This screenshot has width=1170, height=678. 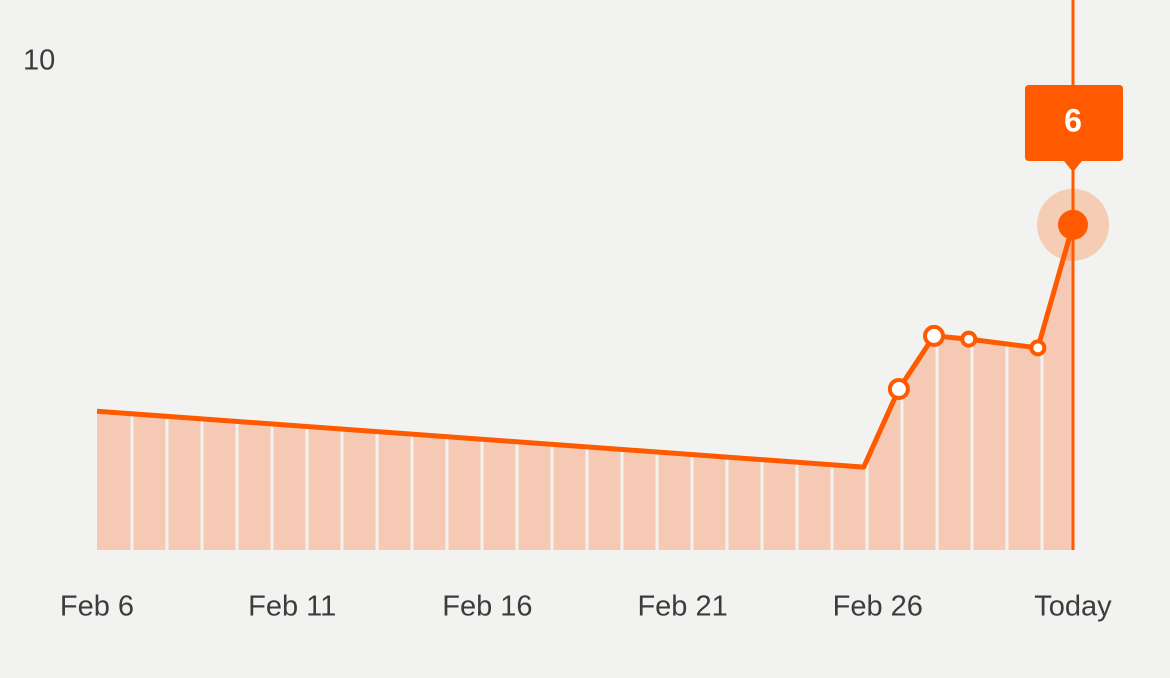 I want to click on x-tick-label: Feb 21, so click(x=682, y=607).